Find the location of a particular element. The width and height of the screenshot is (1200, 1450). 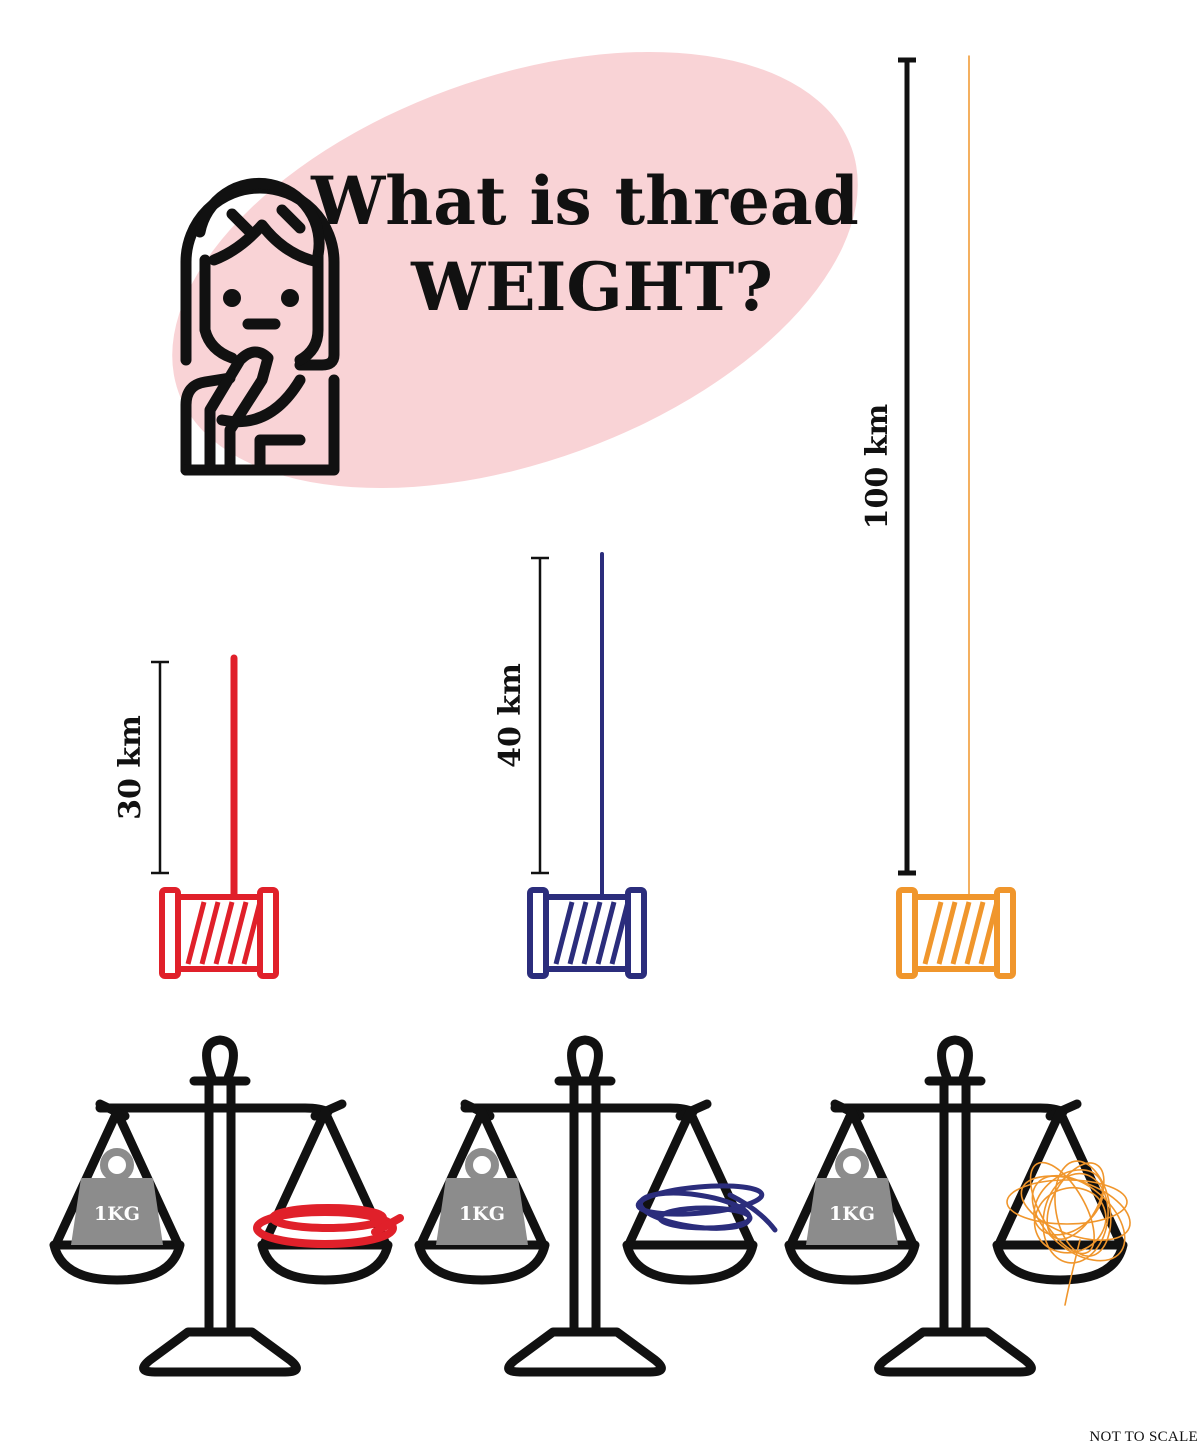

length-label: 30 km is located at coordinates (130, 767).